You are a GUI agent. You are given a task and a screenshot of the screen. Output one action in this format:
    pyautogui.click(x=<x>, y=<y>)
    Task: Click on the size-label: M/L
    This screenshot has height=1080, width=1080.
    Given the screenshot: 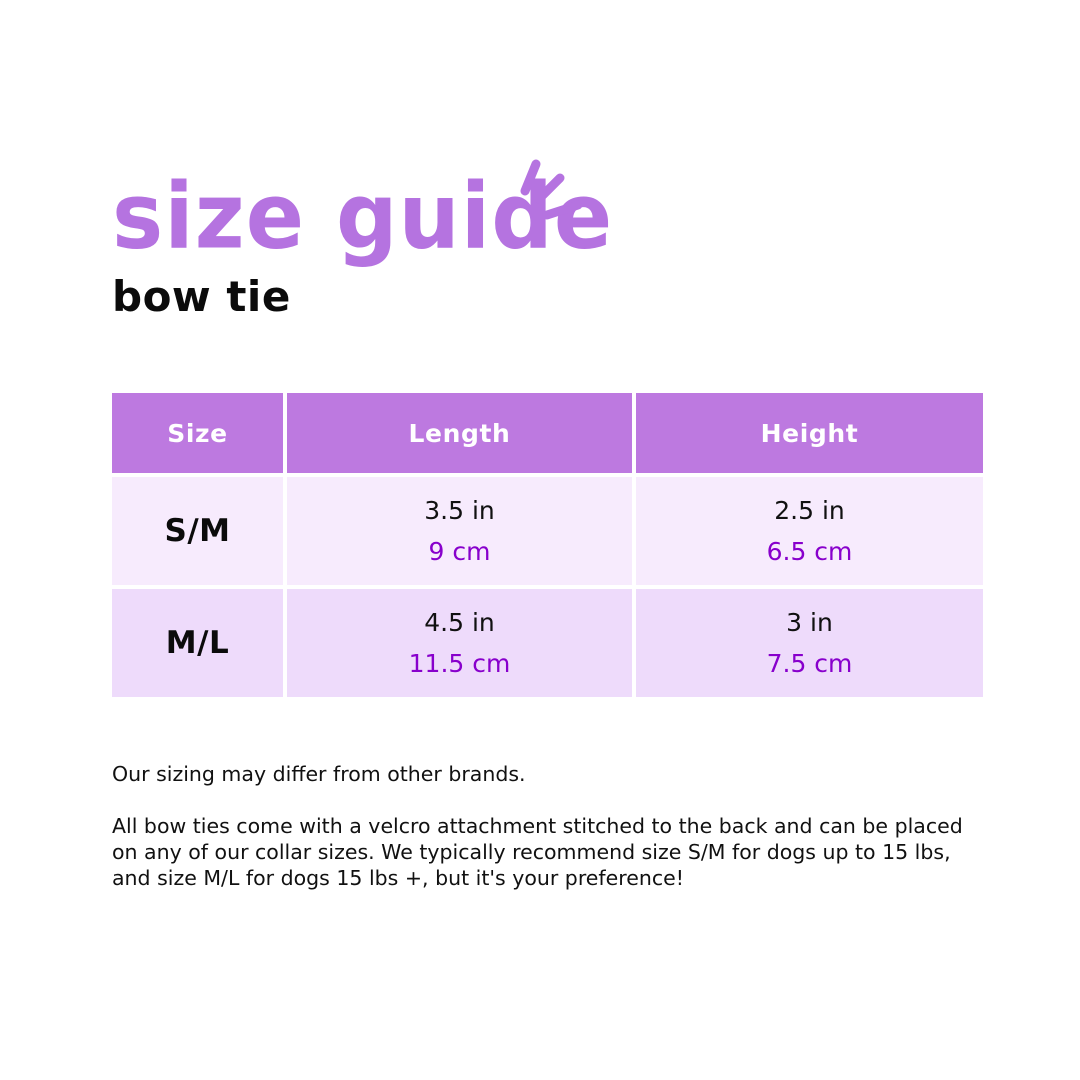 What is the action you would take?
    pyautogui.click(x=197, y=643)
    